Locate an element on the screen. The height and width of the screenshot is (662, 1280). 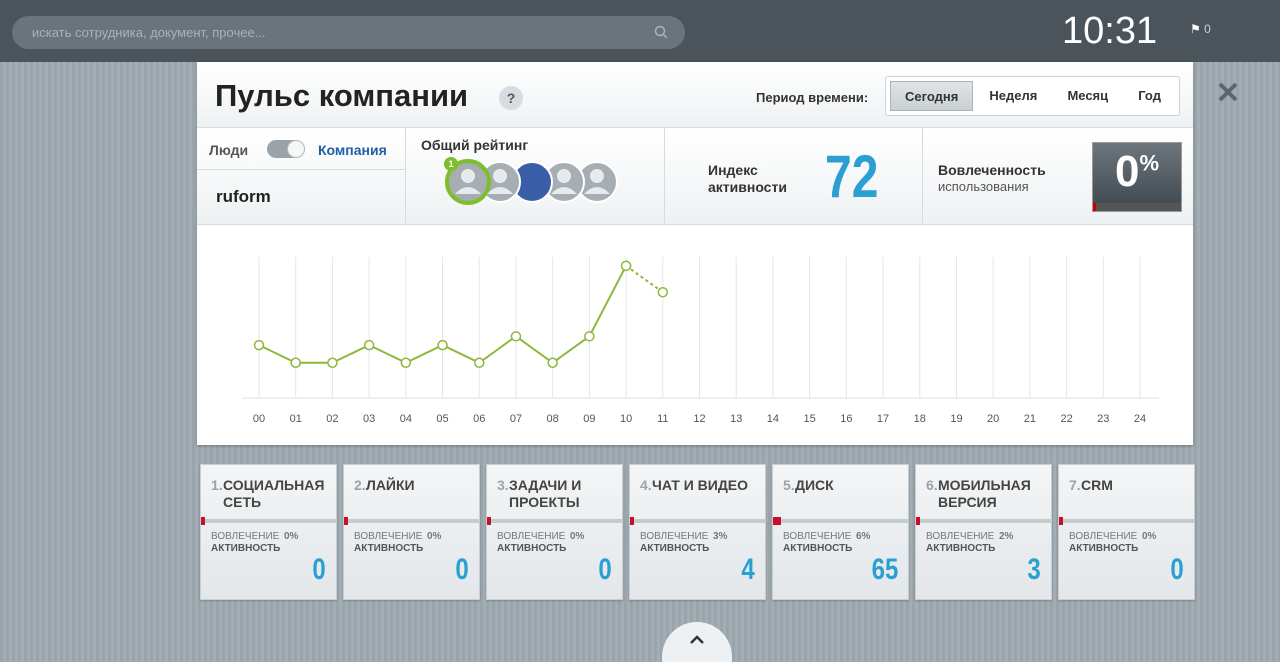
notifications: ⚑ 0 is located at coordinates (1200, 29).